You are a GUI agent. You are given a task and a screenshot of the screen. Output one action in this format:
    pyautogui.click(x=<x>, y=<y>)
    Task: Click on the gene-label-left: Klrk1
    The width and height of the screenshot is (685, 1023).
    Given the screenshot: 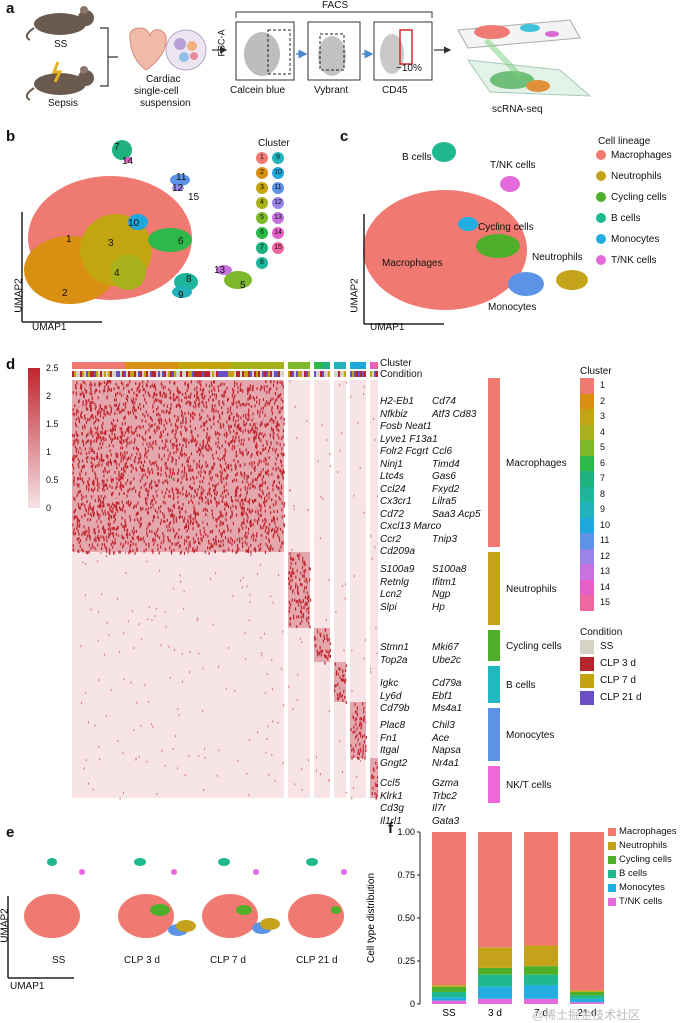 What is the action you would take?
    pyautogui.click(x=391, y=797)
    